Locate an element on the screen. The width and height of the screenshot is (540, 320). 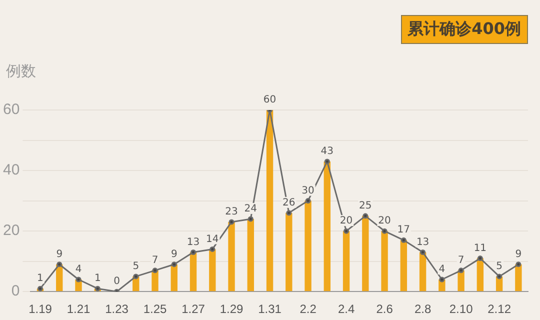
y-tick-label: 20 is located at coordinates (11, 231).